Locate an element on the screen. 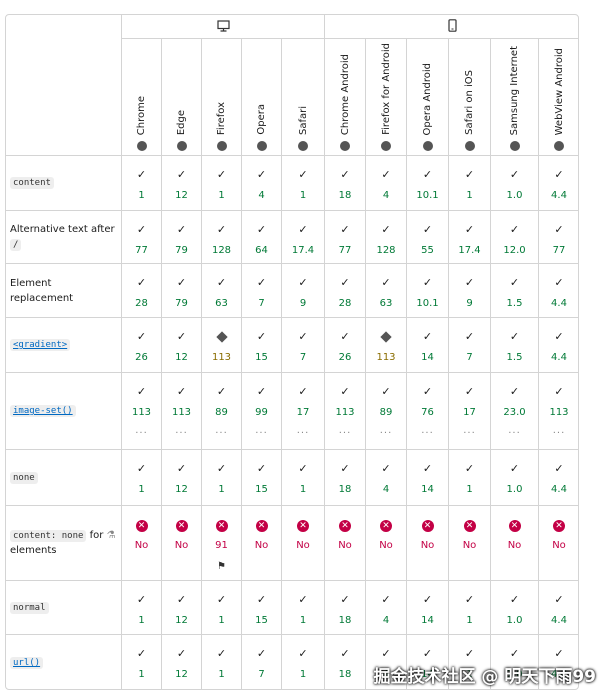  support-cell: ✓ 12.0 is located at coordinates (515, 237).